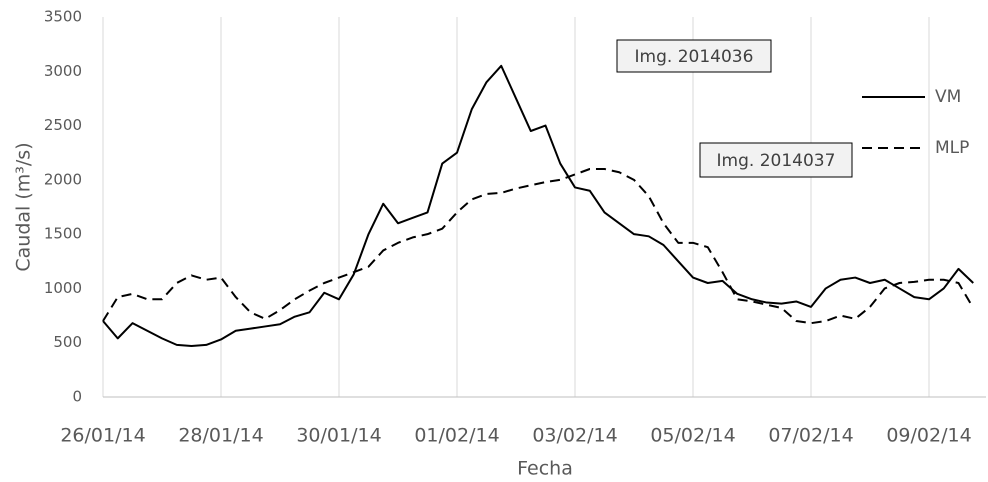 This screenshot has width=988, height=482. Describe the element at coordinates (948, 97) in the screenshot. I see `legend-label: VM` at that location.